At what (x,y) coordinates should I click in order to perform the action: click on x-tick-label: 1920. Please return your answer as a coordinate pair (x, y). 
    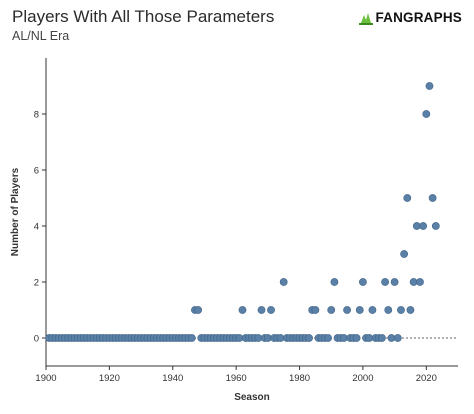
    Looking at the image, I should click on (109, 378).